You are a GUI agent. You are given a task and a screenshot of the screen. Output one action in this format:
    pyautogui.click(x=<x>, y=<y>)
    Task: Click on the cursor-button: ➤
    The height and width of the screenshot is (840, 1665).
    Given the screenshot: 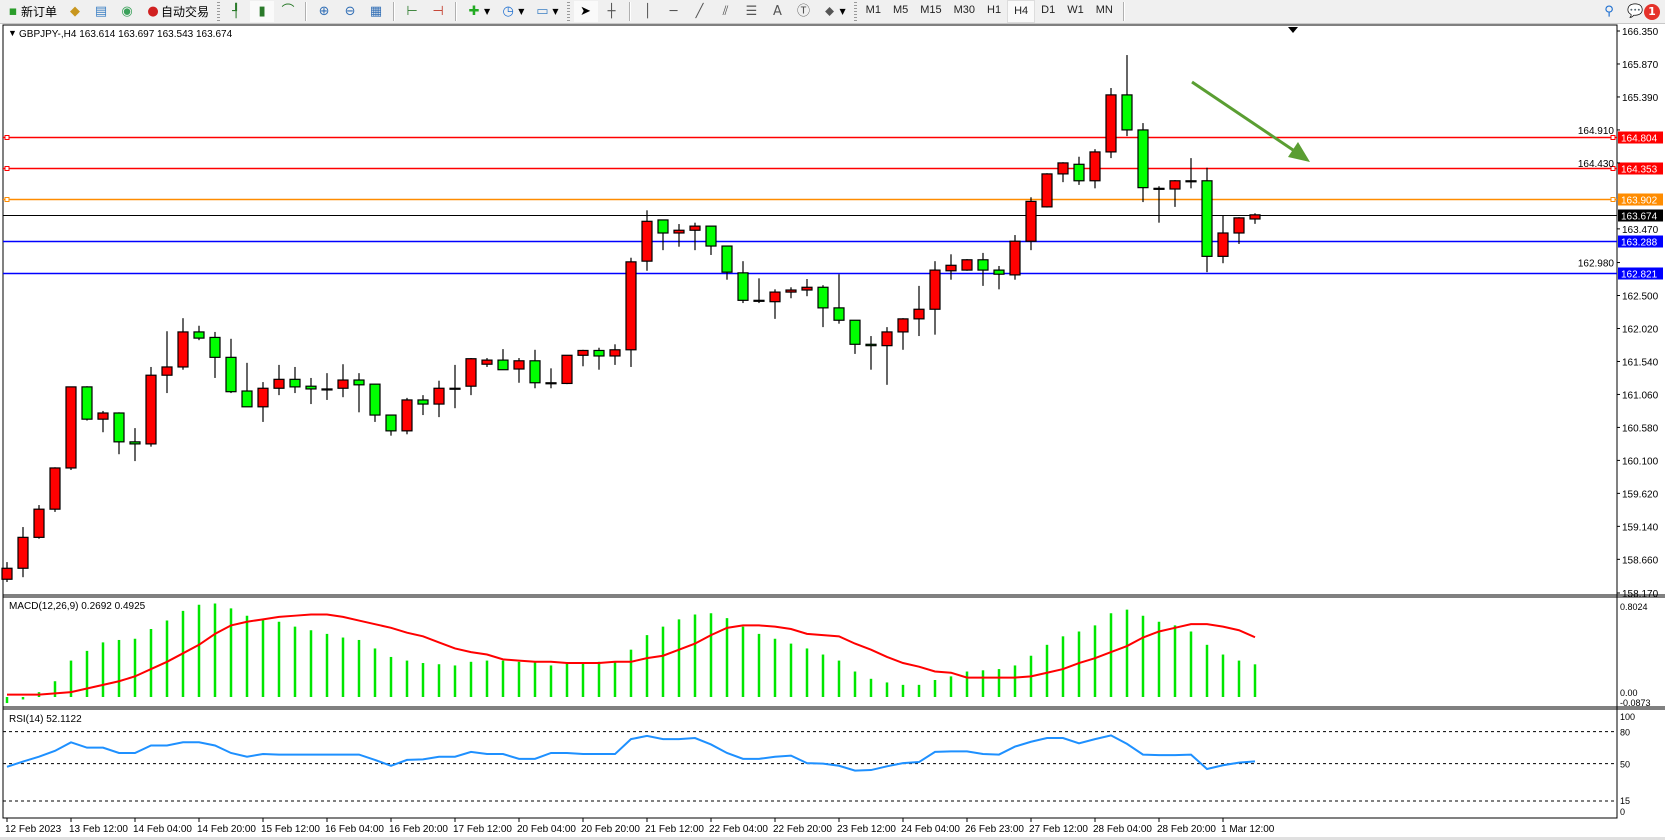 What is the action you would take?
    pyautogui.click(x=585, y=11)
    